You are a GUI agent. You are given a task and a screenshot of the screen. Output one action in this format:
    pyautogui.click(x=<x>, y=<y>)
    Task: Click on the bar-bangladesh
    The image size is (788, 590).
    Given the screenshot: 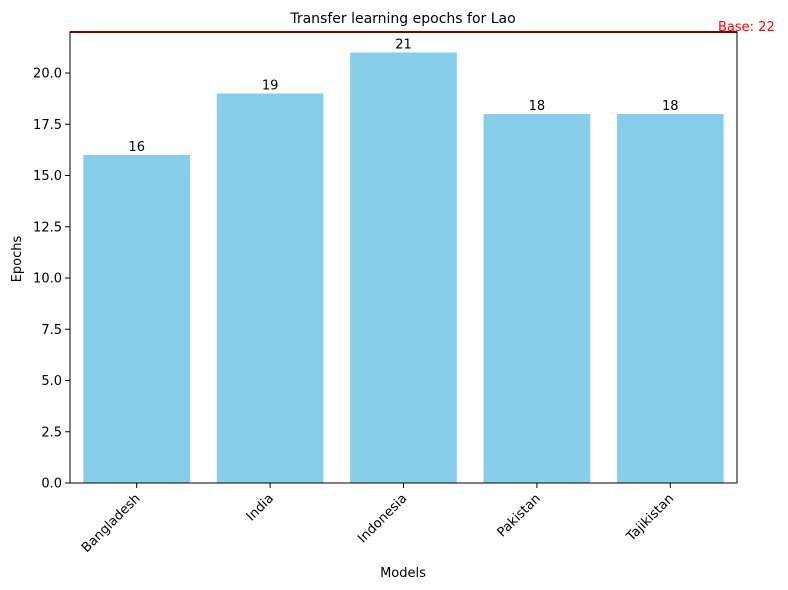 What is the action you would take?
    pyautogui.click(x=137, y=319)
    